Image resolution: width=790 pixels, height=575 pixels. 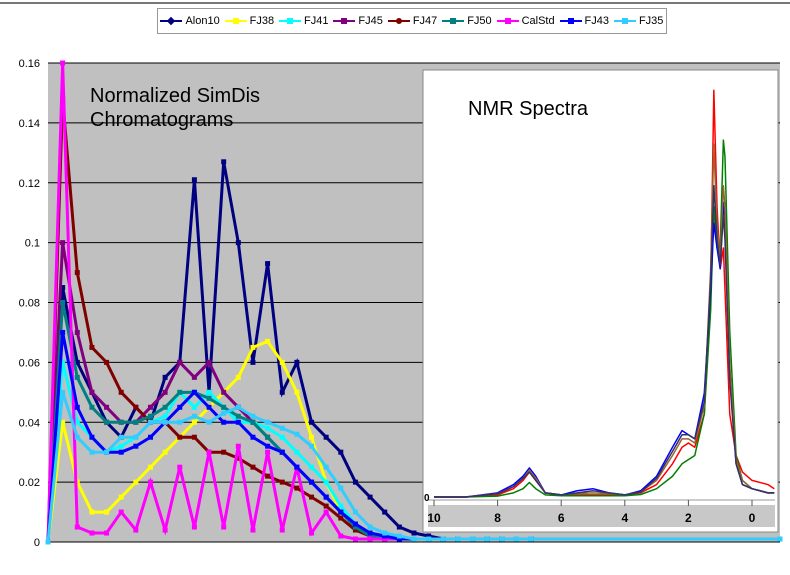 What do you see at coordinates (29, 483) in the screenshot?
I see `y-tick-label: 0.02` at bounding box center [29, 483].